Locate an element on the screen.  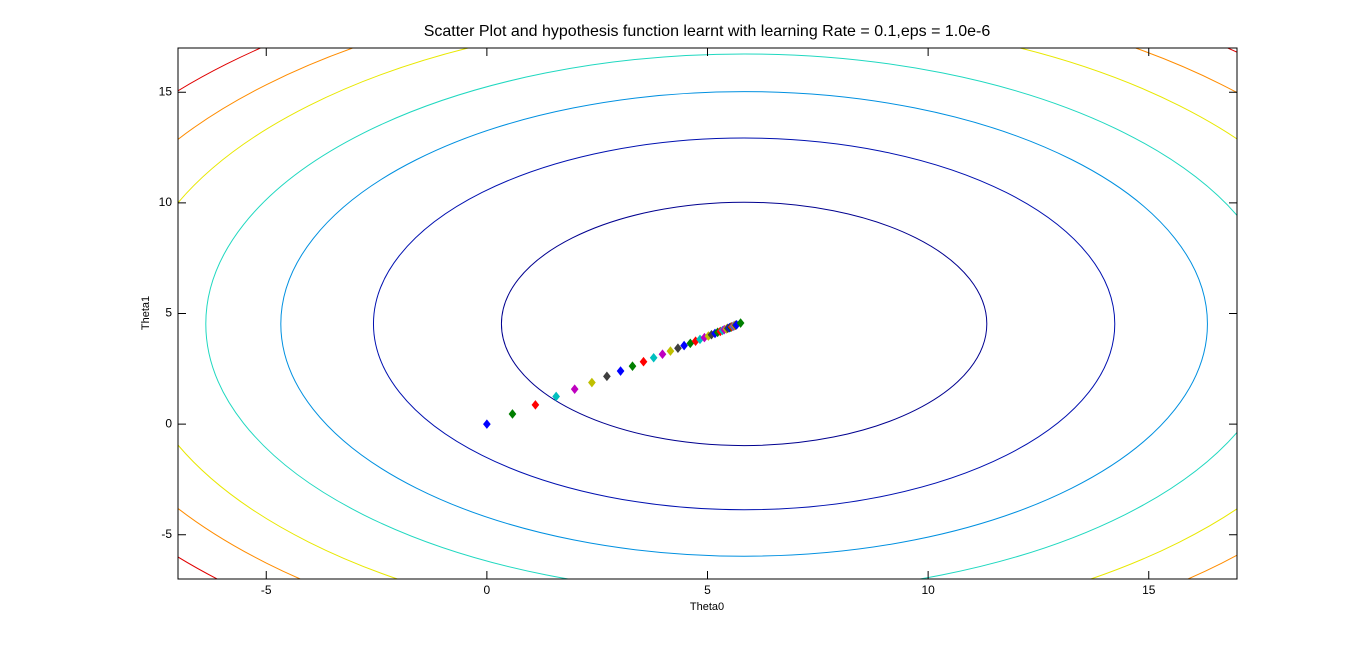
x-tick-label: 0 is located at coordinates (487, 590).